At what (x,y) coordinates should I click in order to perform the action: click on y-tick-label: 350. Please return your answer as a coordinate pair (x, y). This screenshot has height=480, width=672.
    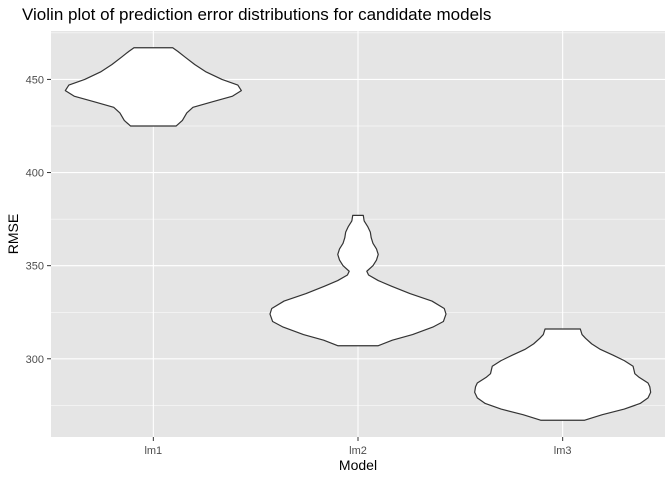
    Looking at the image, I should click on (35, 267).